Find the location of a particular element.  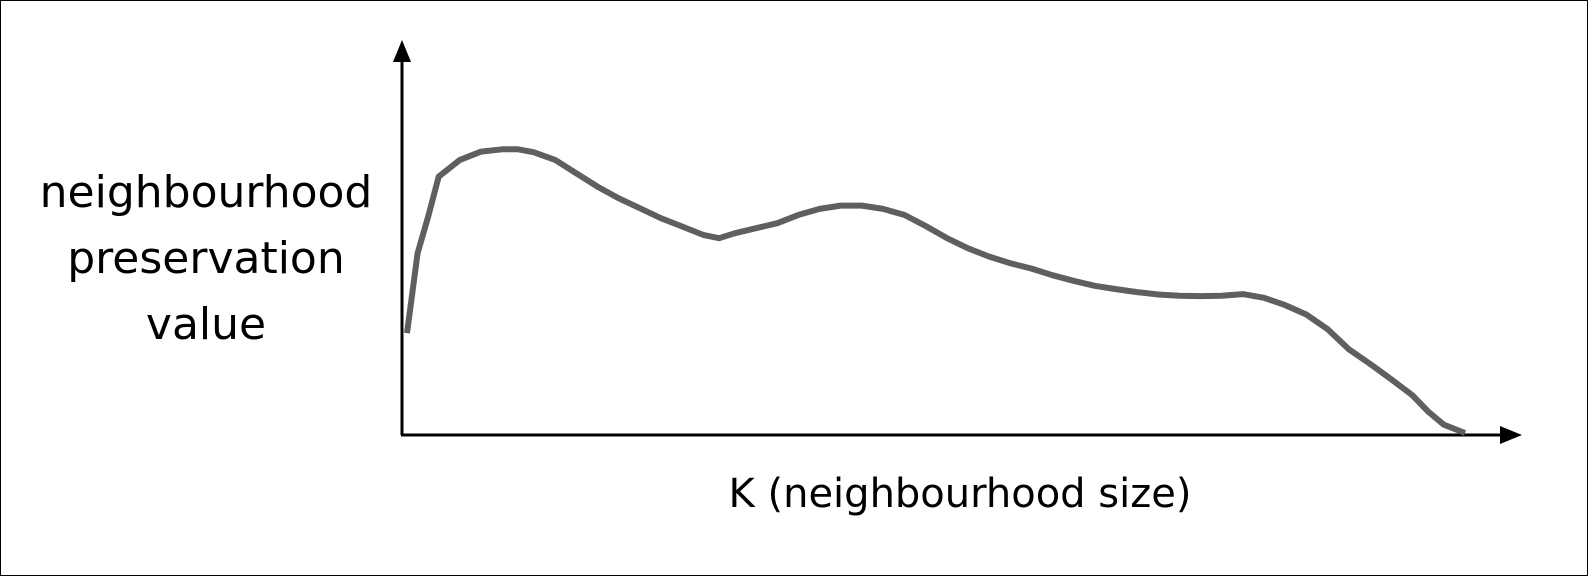

y-axis-label-line: preservation is located at coordinates (206, 258).